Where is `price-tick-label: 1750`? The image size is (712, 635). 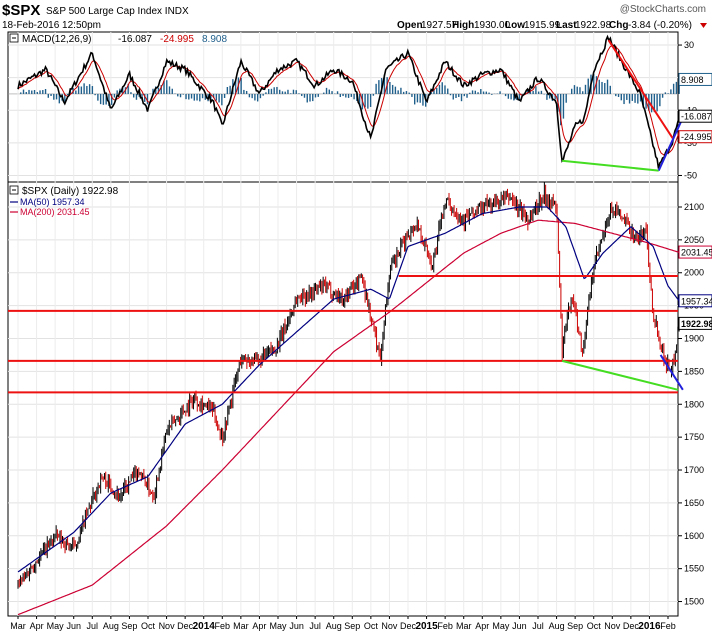
price-tick-label: 1750 is located at coordinates (694, 437).